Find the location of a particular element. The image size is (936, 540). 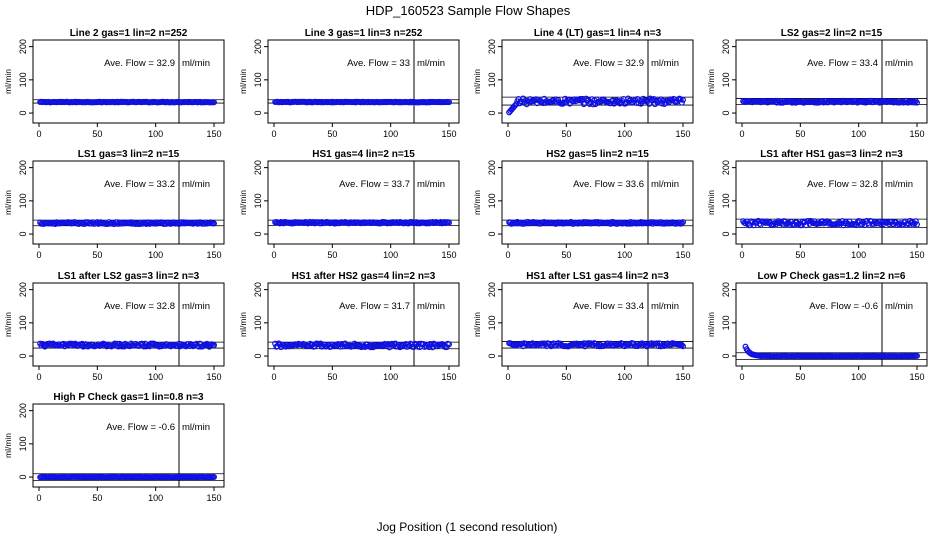

panel-title: LS1 after HS1 gas=3 lin=2 n=3 is located at coordinates (831, 154).